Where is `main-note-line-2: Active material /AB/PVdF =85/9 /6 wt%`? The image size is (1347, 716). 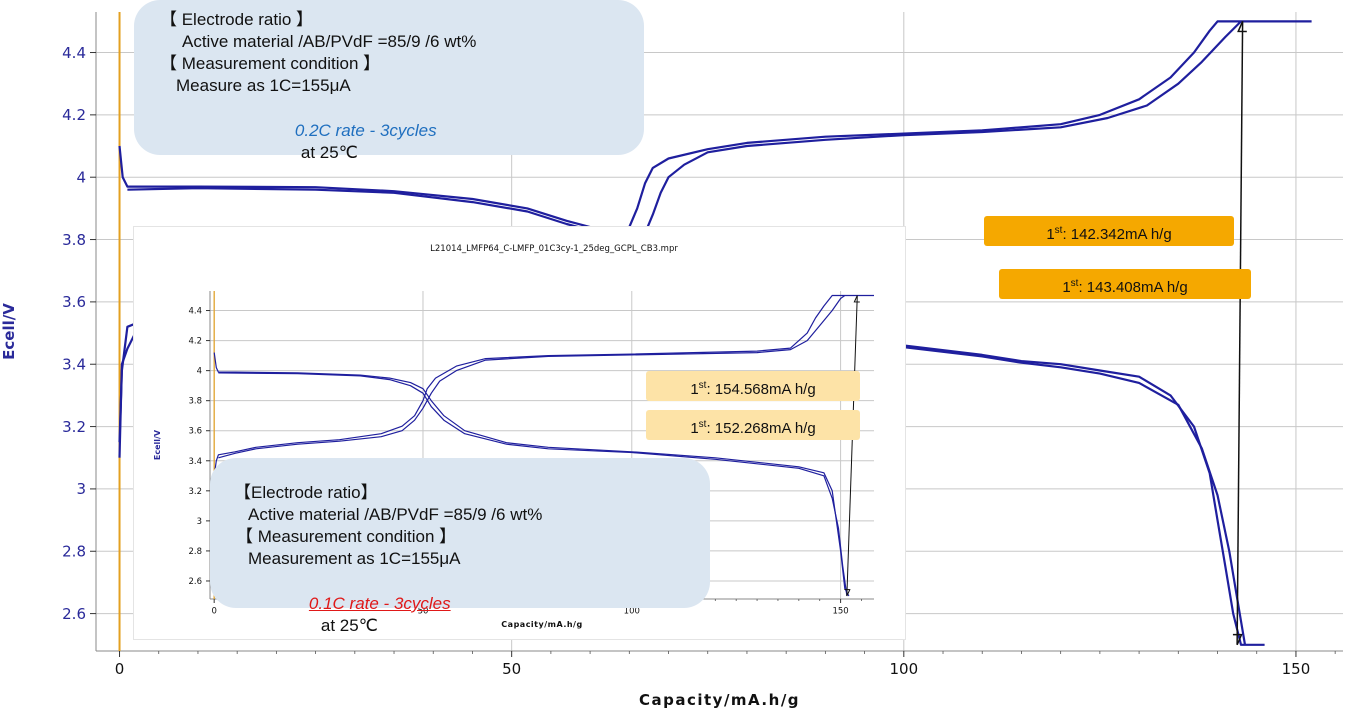 main-note-line-2: Active material /AB/PVdF =85/9 /6 wt% is located at coordinates (329, 41).